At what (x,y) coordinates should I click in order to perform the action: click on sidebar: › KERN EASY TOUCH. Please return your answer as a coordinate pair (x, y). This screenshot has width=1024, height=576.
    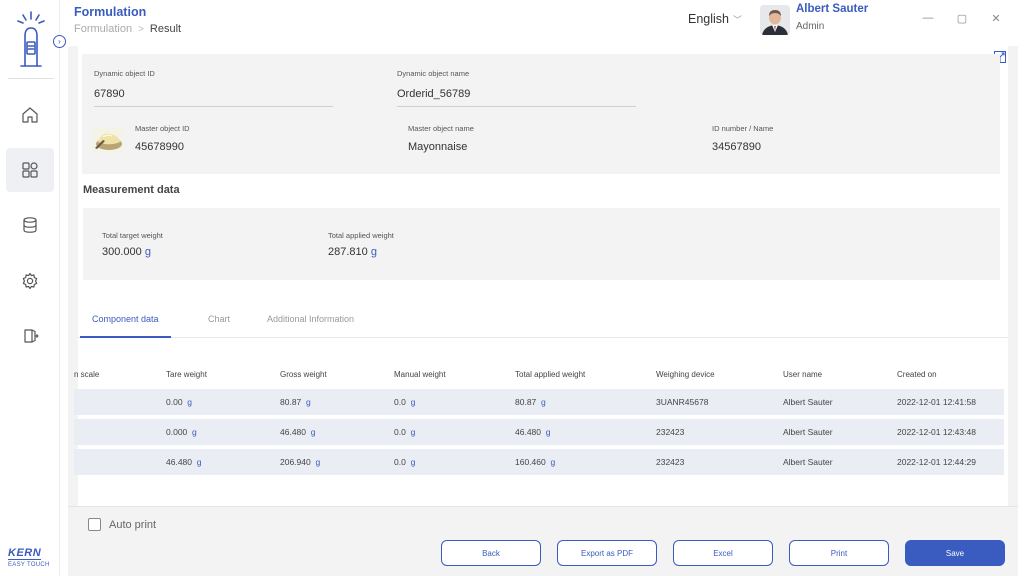
    Looking at the image, I should click on (33, 288).